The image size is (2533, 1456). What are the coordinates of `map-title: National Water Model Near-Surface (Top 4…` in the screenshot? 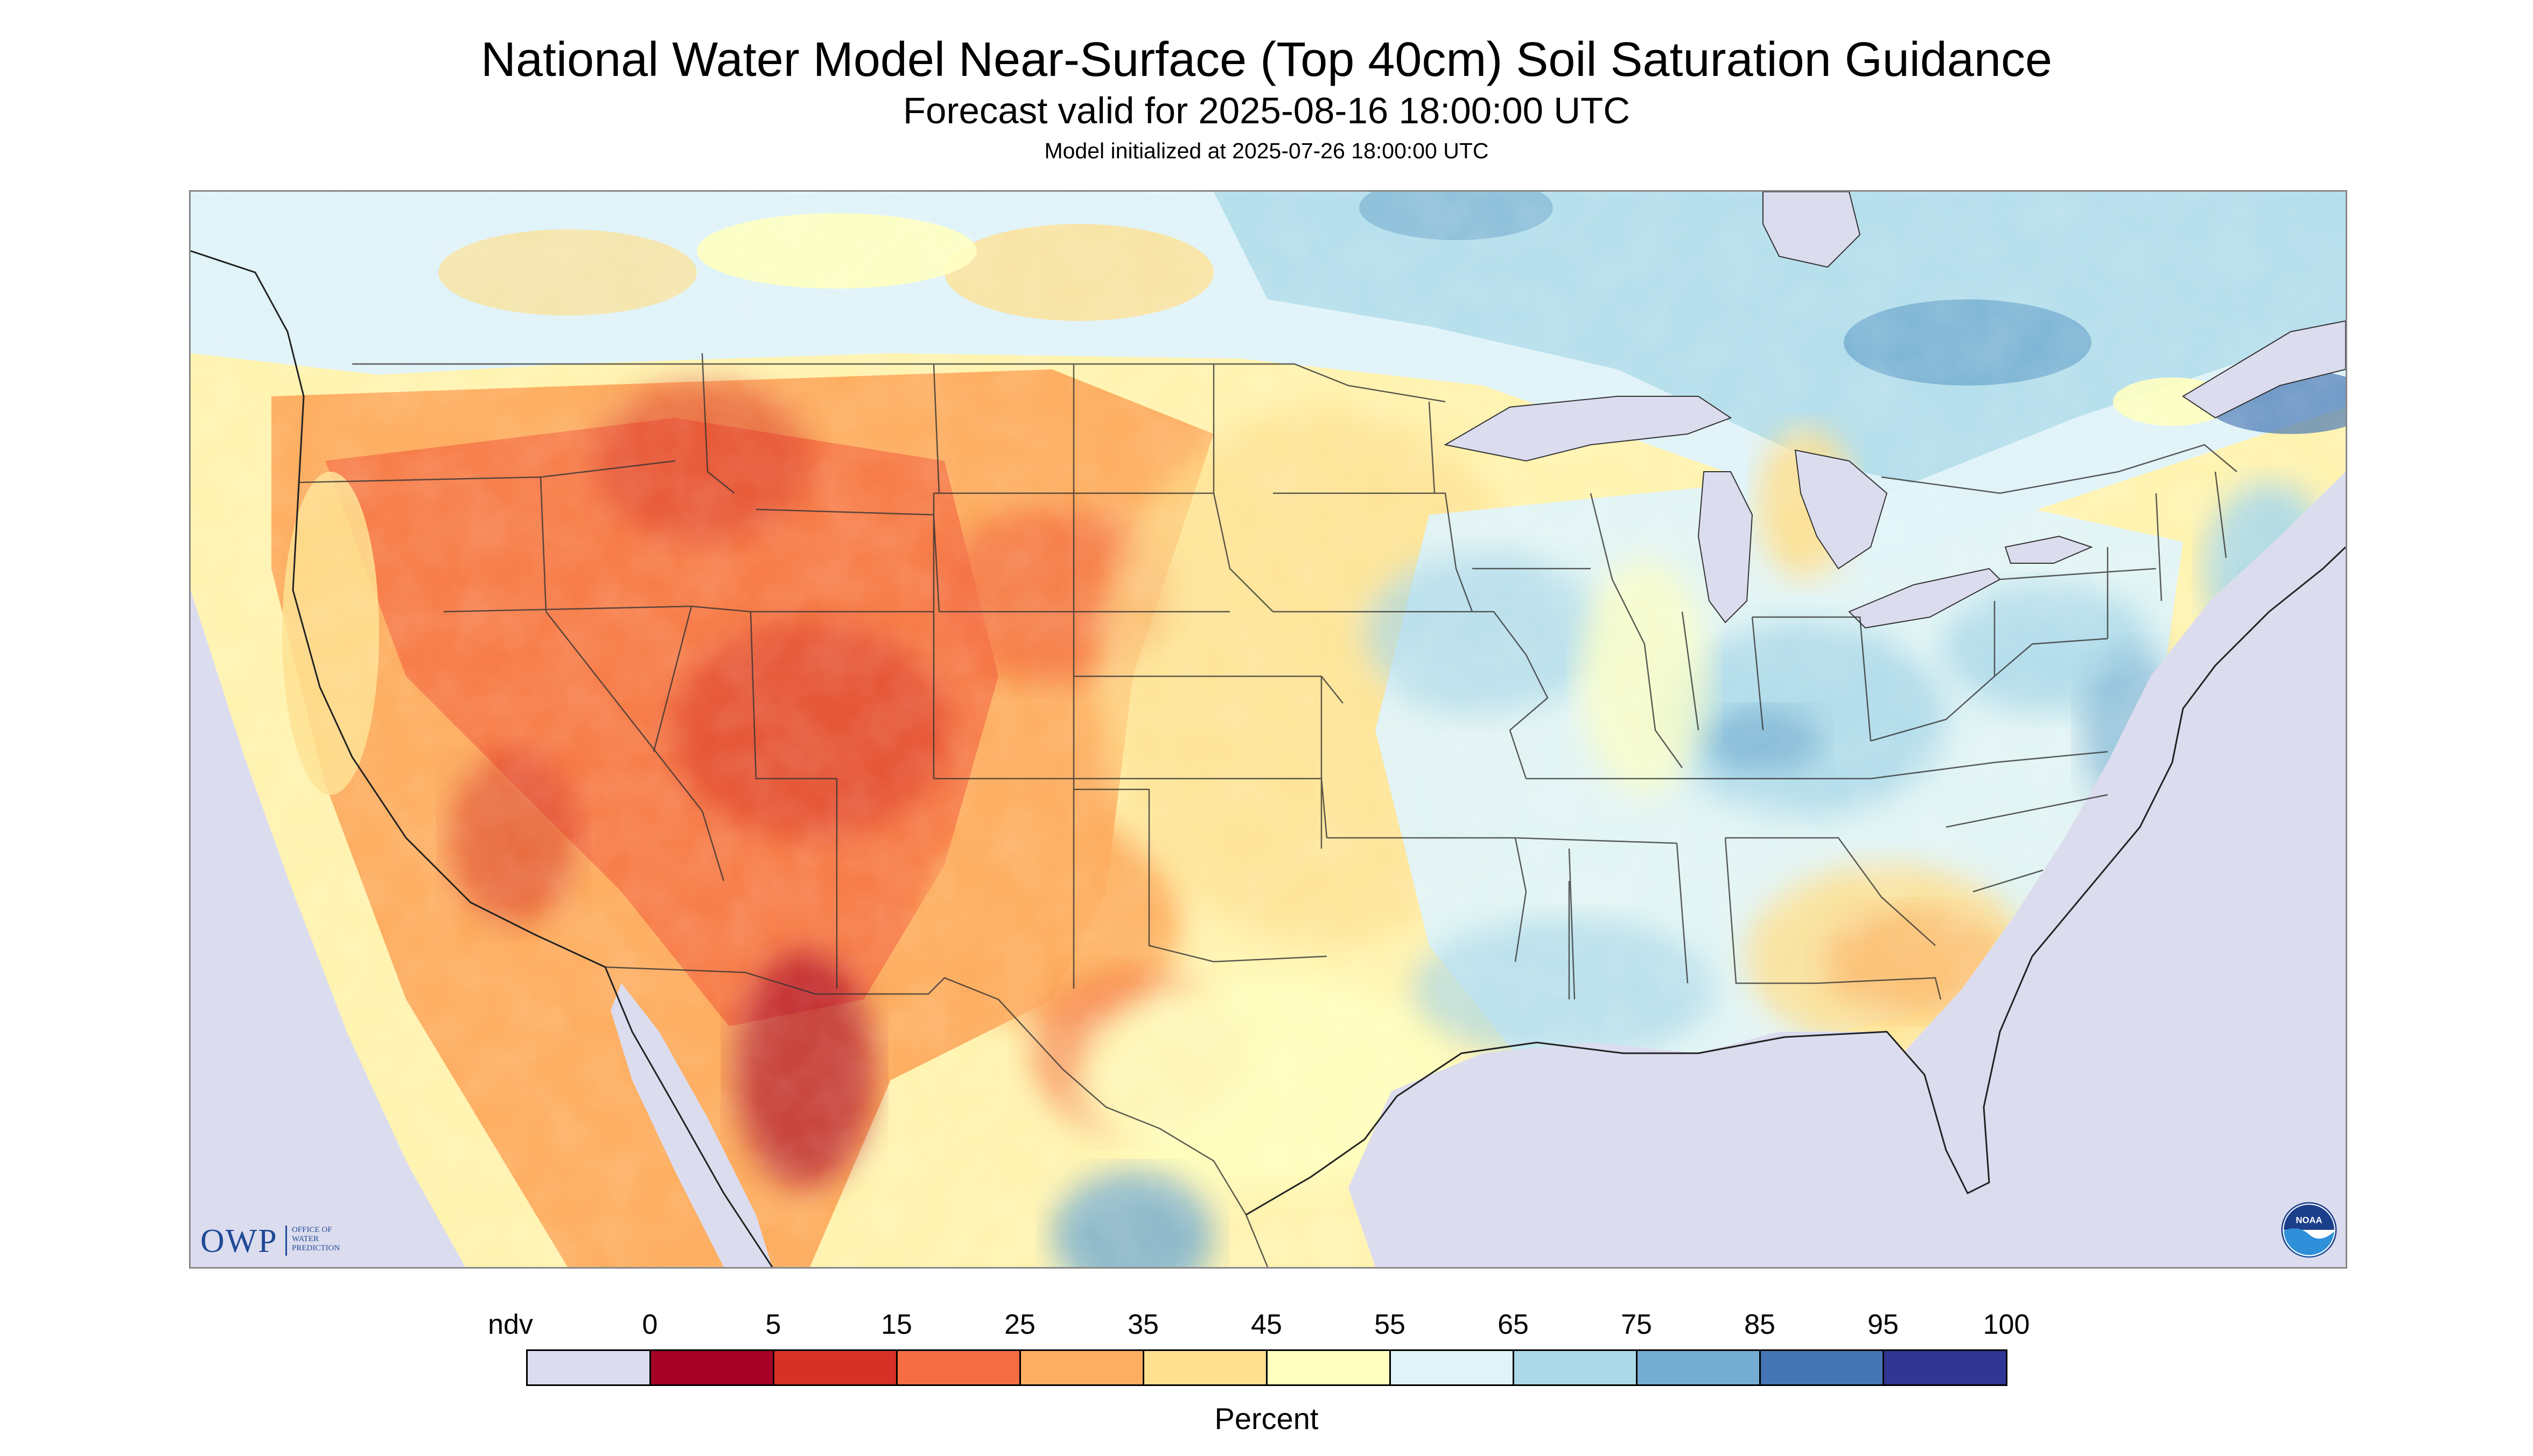 It's located at (1266, 60).